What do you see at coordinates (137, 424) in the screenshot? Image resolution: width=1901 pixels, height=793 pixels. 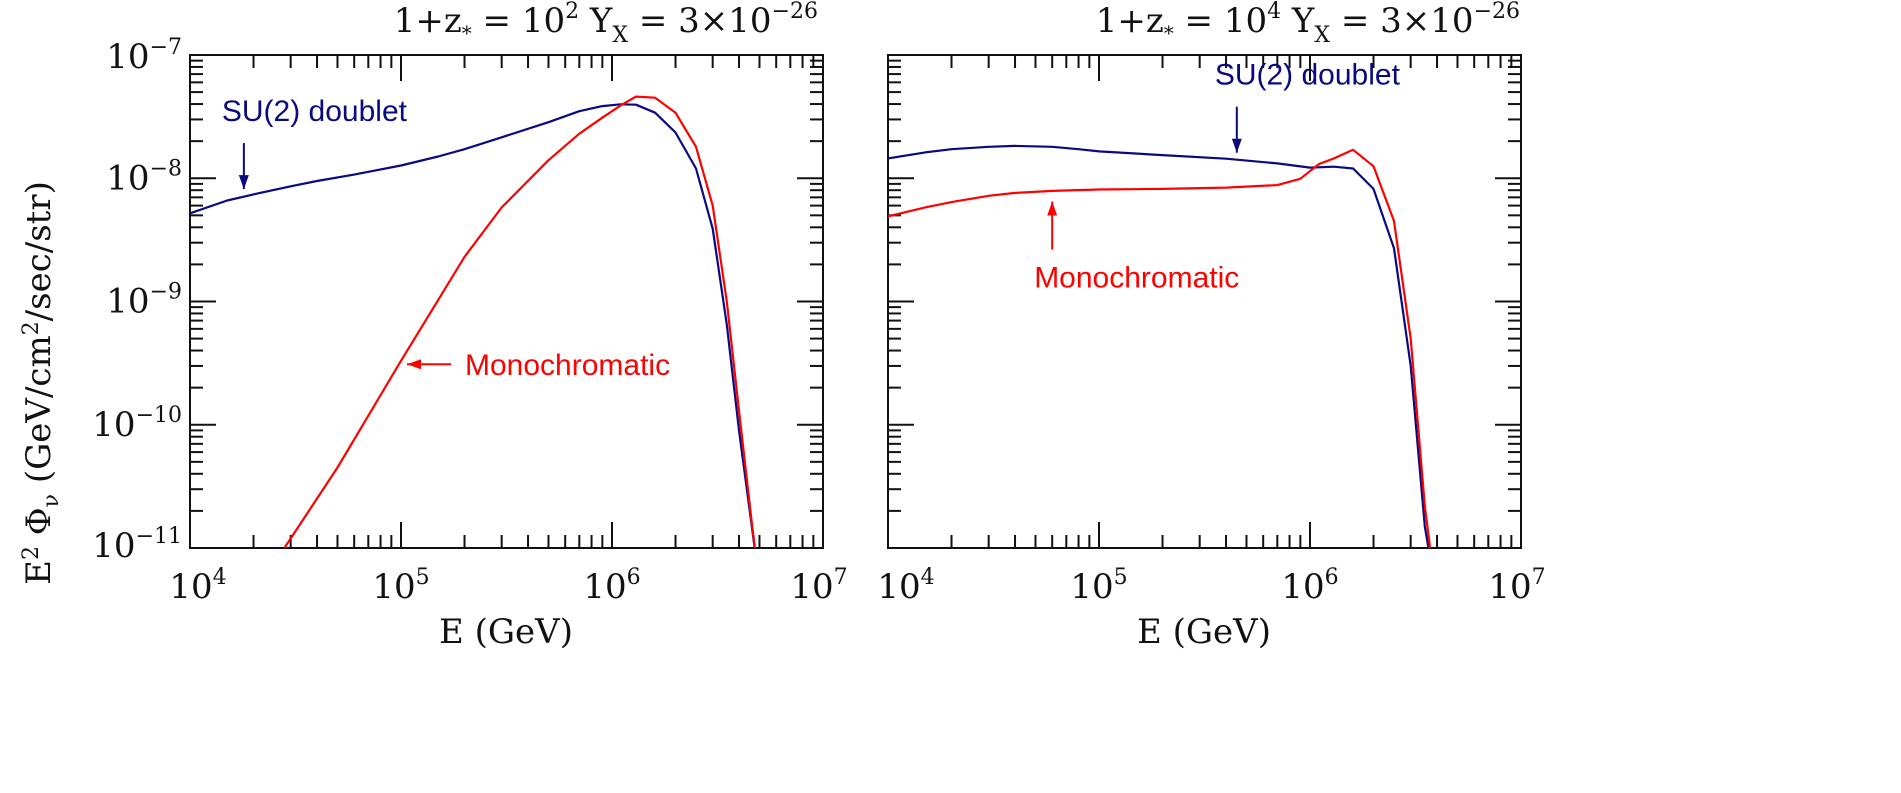 I see `y-tick-label: 10⁻¹⁰` at bounding box center [137, 424].